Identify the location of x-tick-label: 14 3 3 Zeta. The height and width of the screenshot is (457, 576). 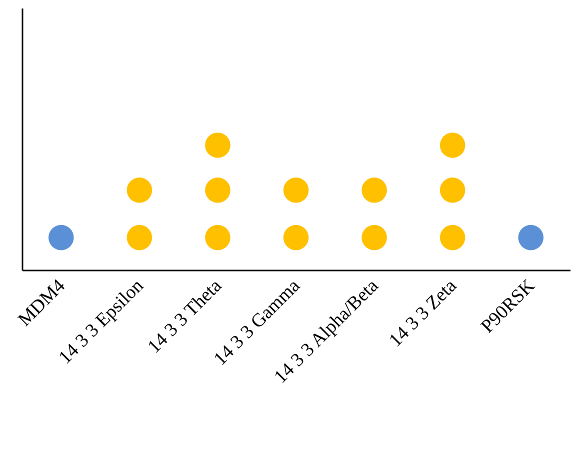
(423, 313).